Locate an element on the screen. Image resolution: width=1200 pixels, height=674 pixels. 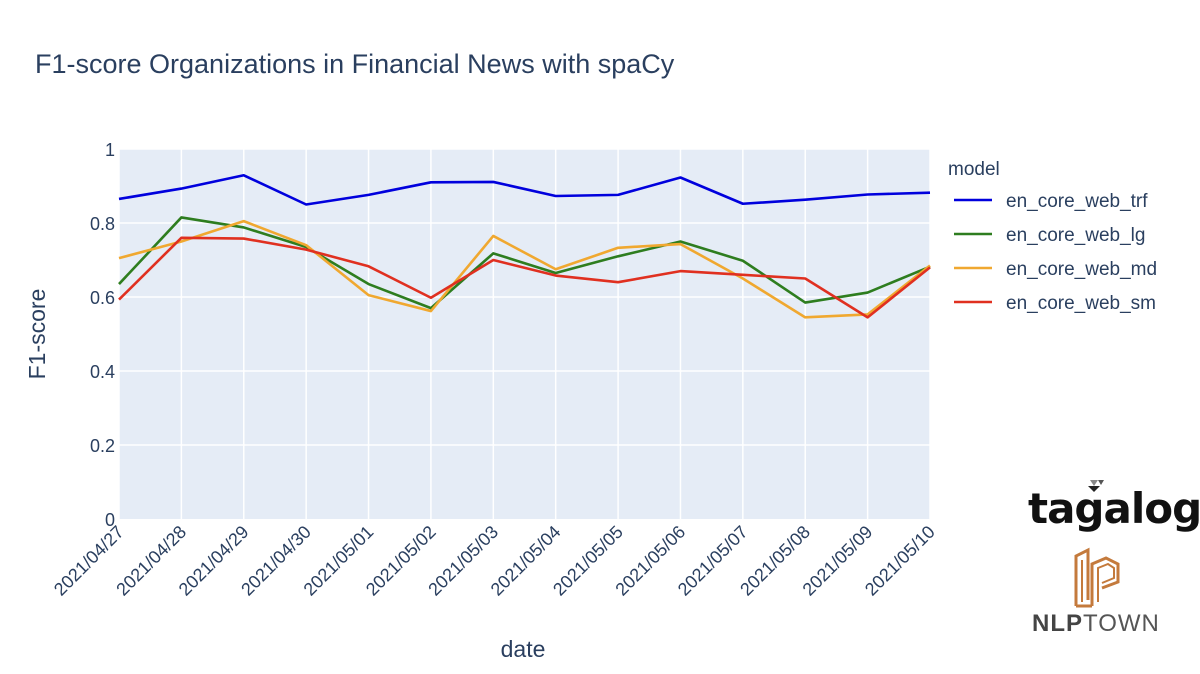
x-axis-title: date is located at coordinates (523, 649).